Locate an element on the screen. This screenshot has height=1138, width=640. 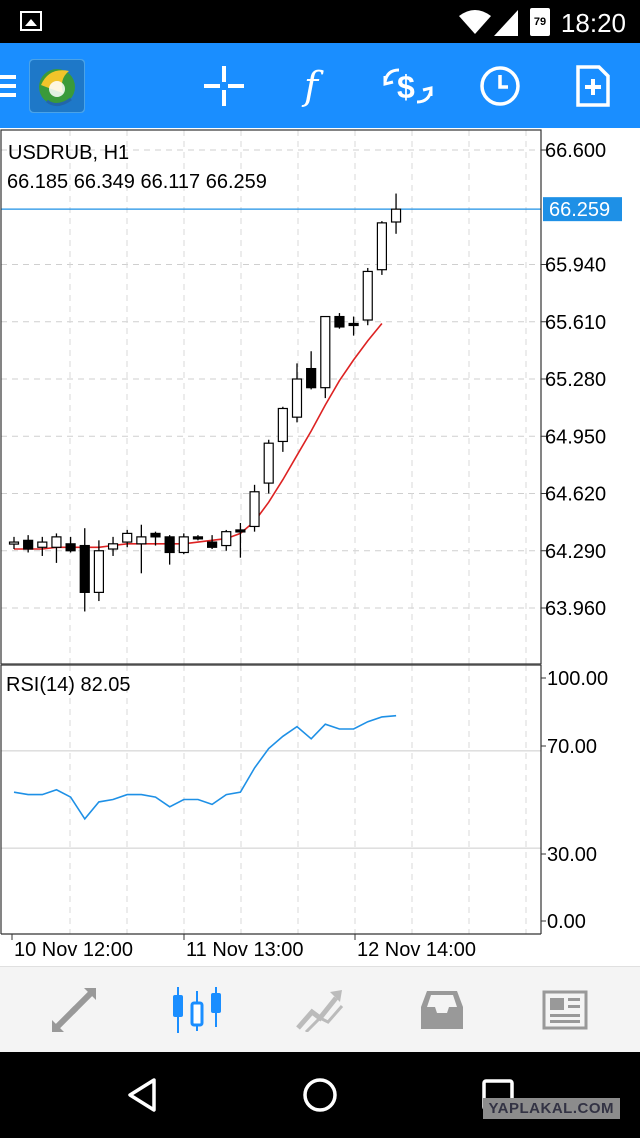
ohlc-values-label: 66.185 66.349 66.117 66.259 is located at coordinates (137, 182).